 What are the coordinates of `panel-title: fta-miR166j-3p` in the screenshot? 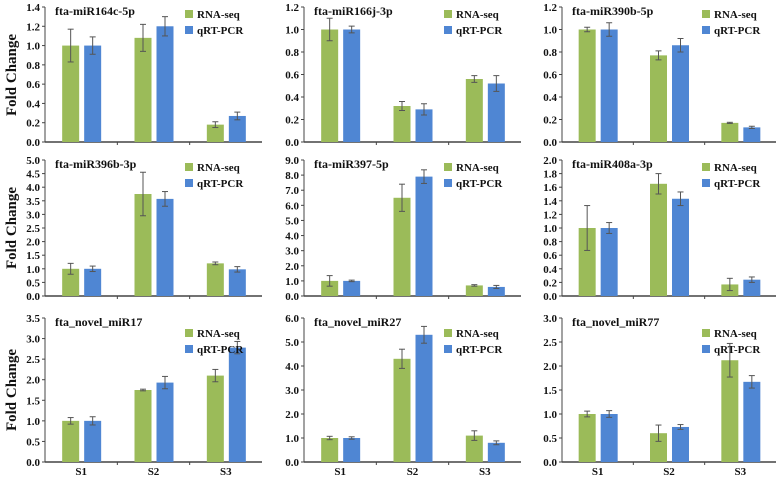 It's located at (353, 11).